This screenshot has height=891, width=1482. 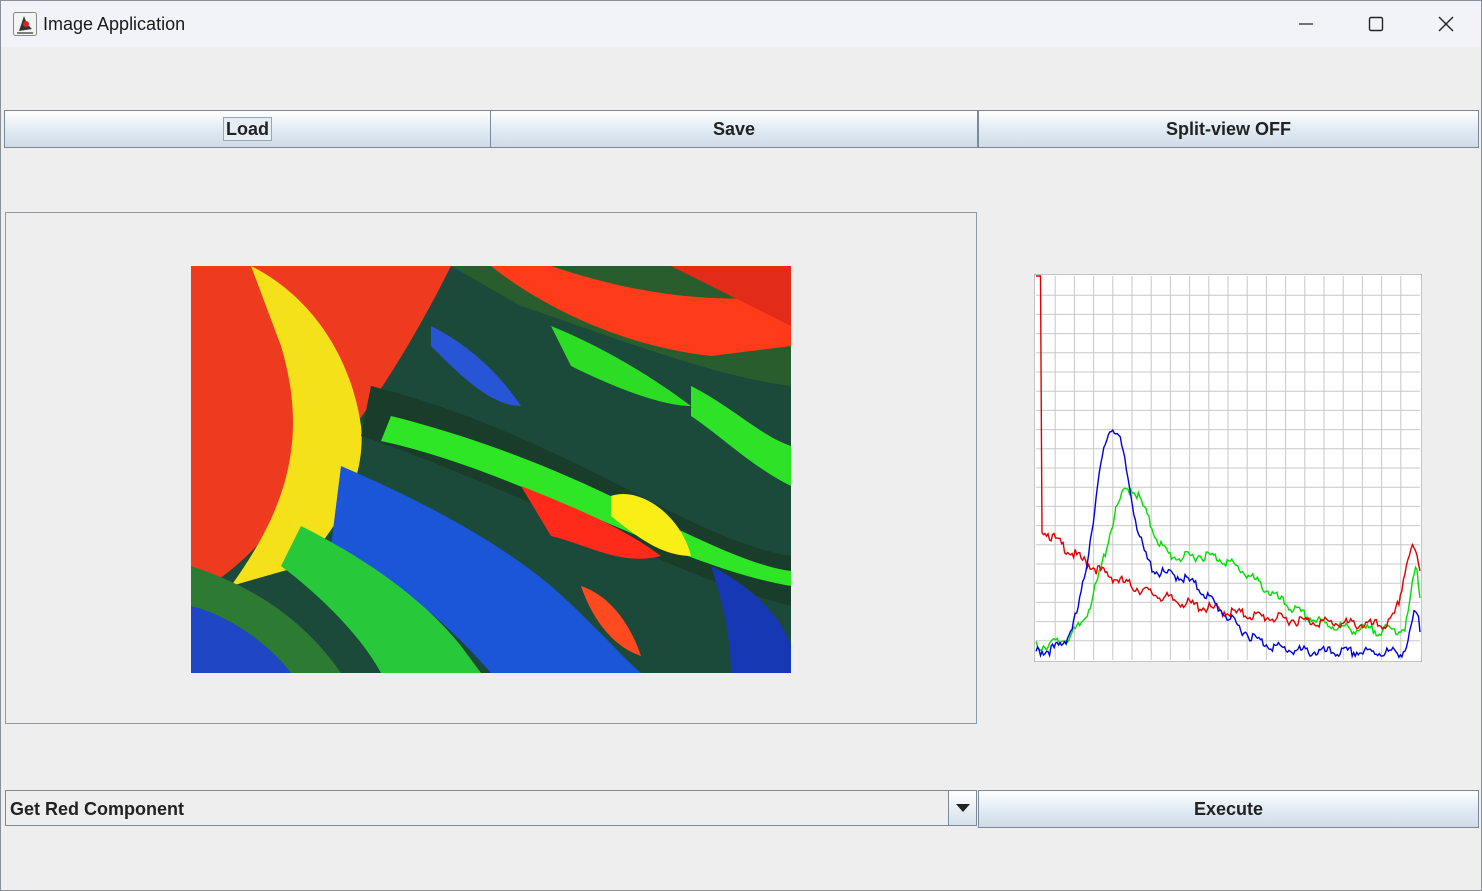 I want to click on load-button: Load, so click(x=247, y=129).